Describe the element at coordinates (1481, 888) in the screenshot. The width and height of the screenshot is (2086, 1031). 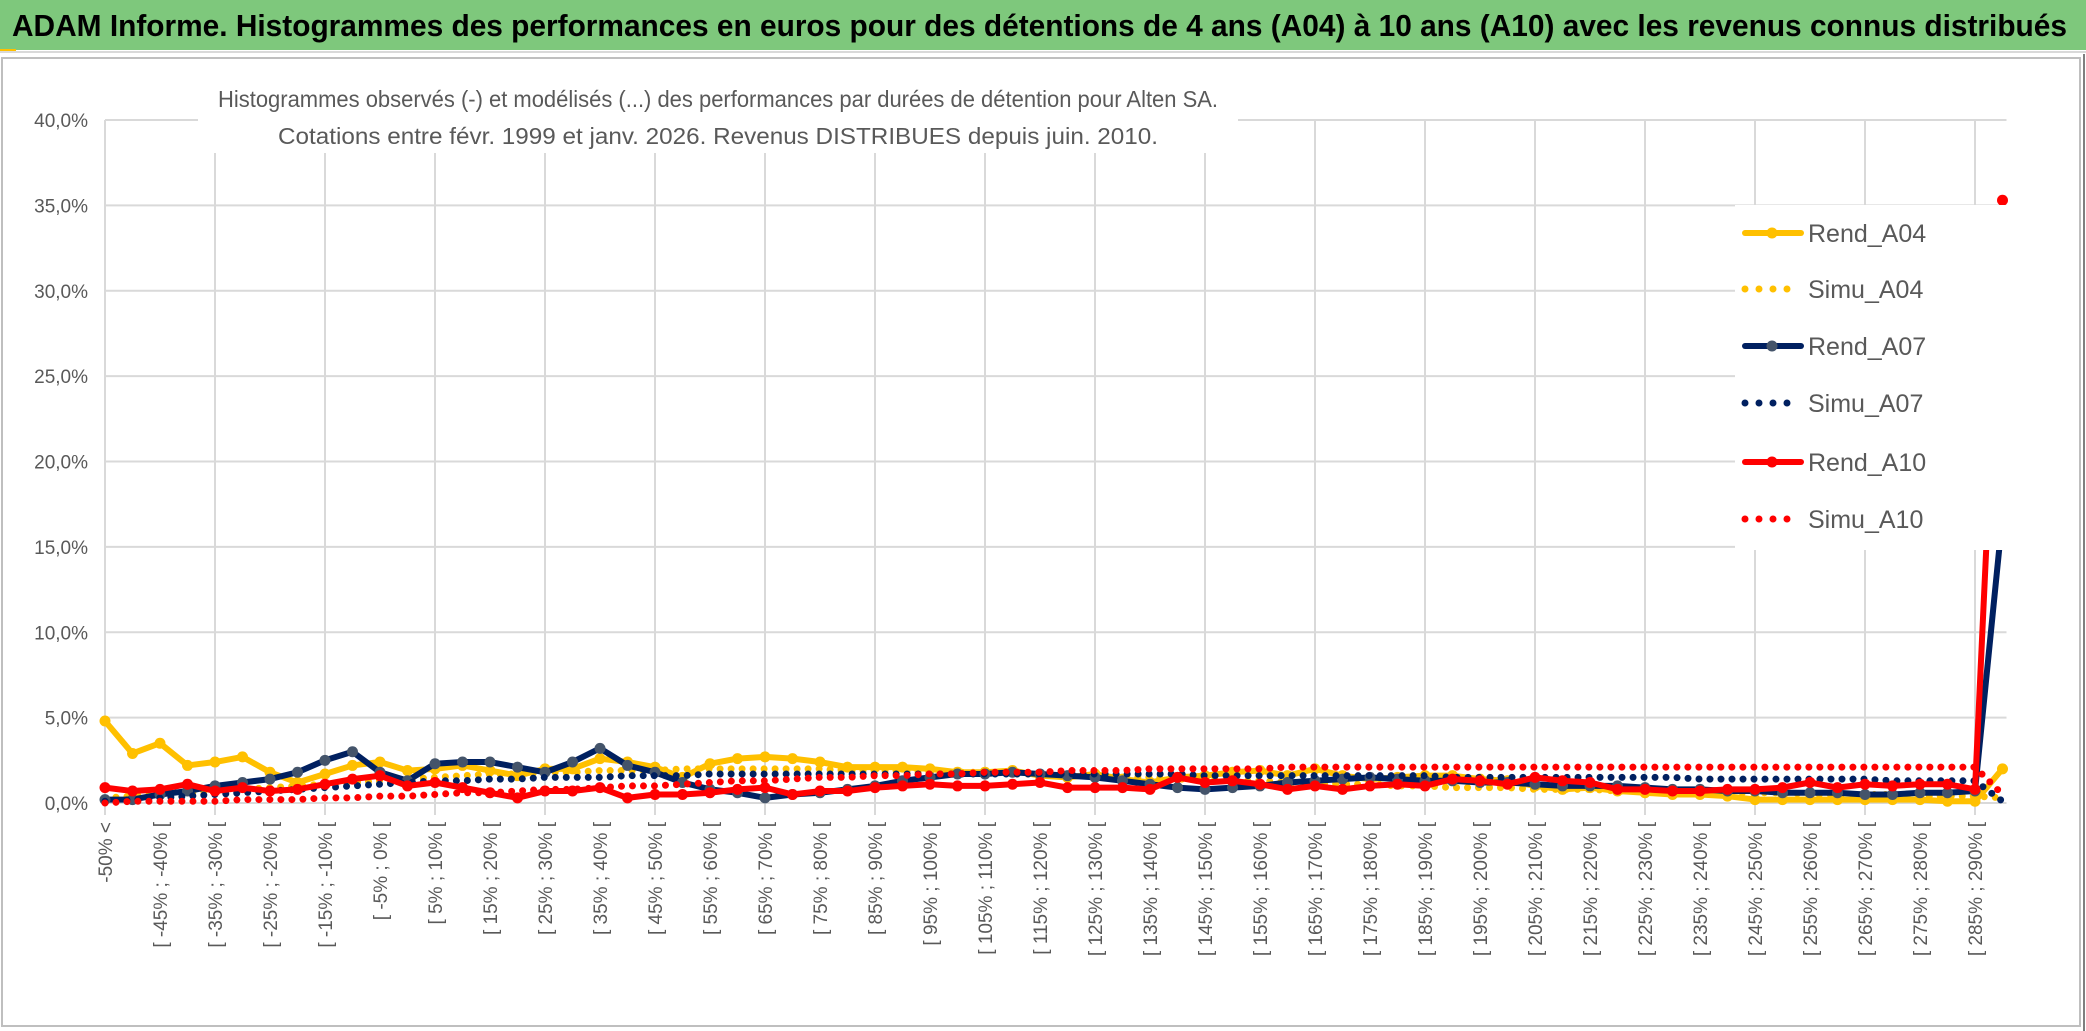
I see `x-tick-label: [ 195% ; 200% [` at that location.